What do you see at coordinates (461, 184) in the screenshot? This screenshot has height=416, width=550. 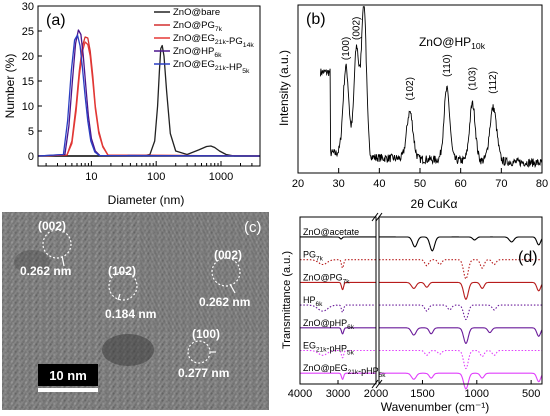 I see `panel-b-xtick-label: 60` at bounding box center [461, 184].